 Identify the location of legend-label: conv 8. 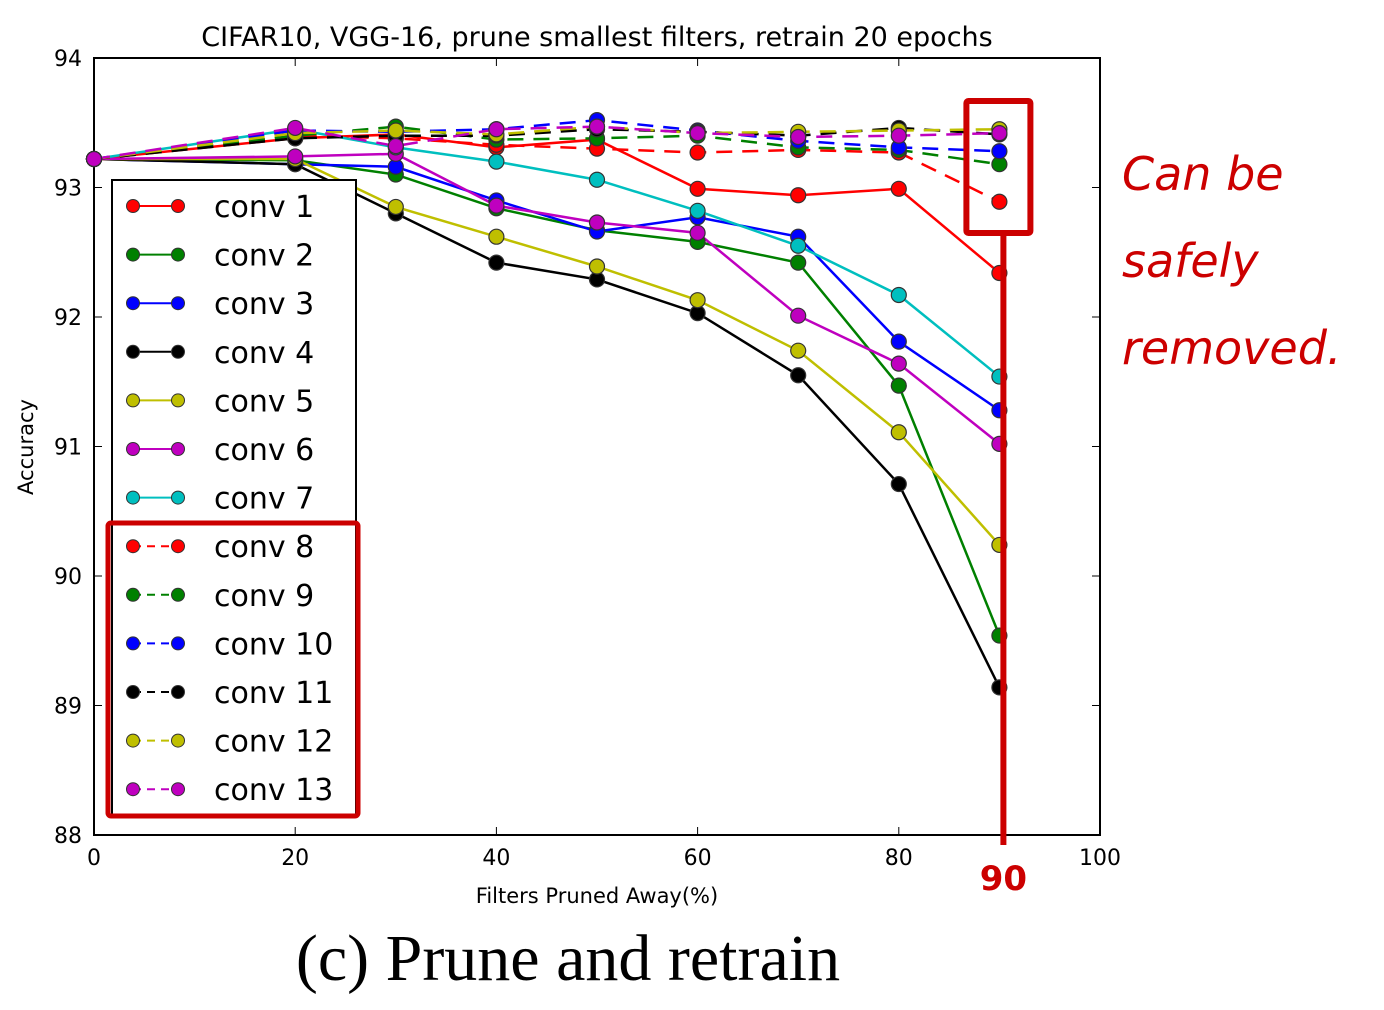
(264, 547).